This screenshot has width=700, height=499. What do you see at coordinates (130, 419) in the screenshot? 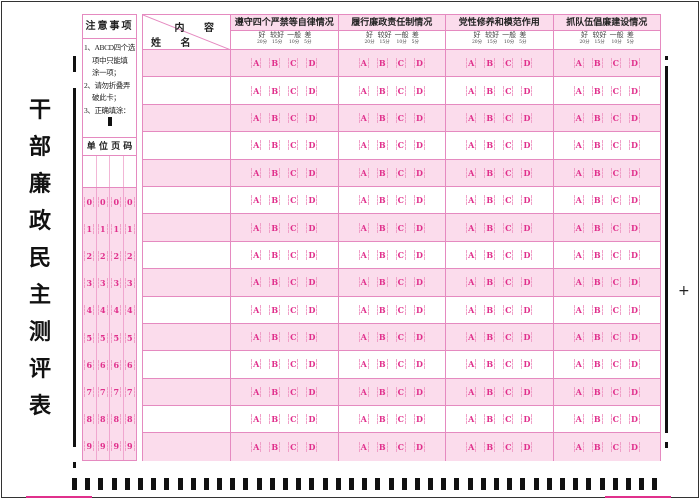
I see `digit-bubble: 8` at bounding box center [130, 419].